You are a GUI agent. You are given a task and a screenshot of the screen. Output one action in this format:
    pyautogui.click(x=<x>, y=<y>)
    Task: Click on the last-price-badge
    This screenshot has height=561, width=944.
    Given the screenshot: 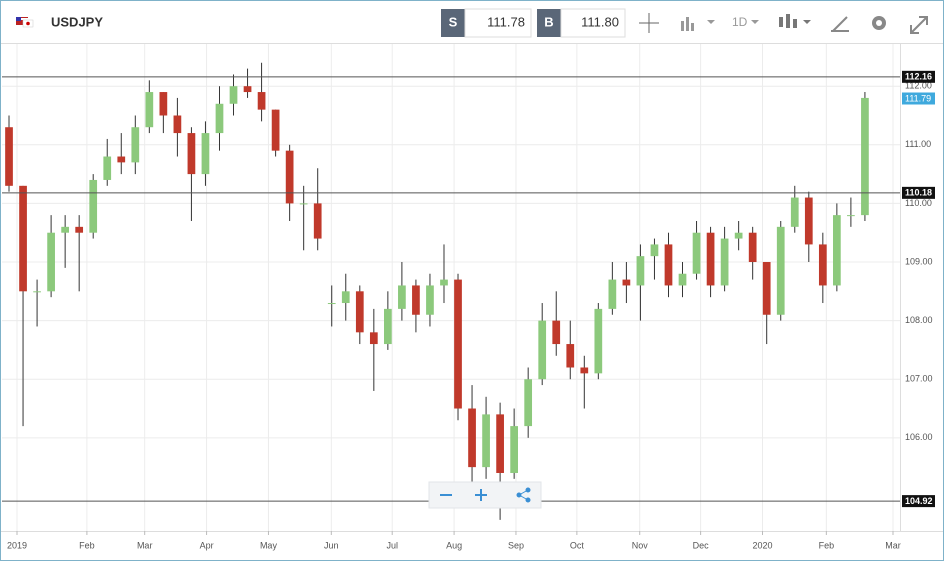 What is the action you would take?
    pyautogui.click(x=918, y=98)
    